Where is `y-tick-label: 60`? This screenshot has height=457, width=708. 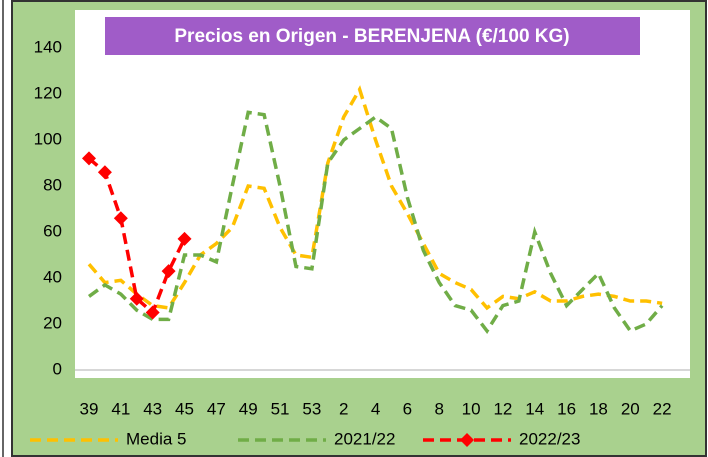 y-tick-label: 60 is located at coordinates (52, 230).